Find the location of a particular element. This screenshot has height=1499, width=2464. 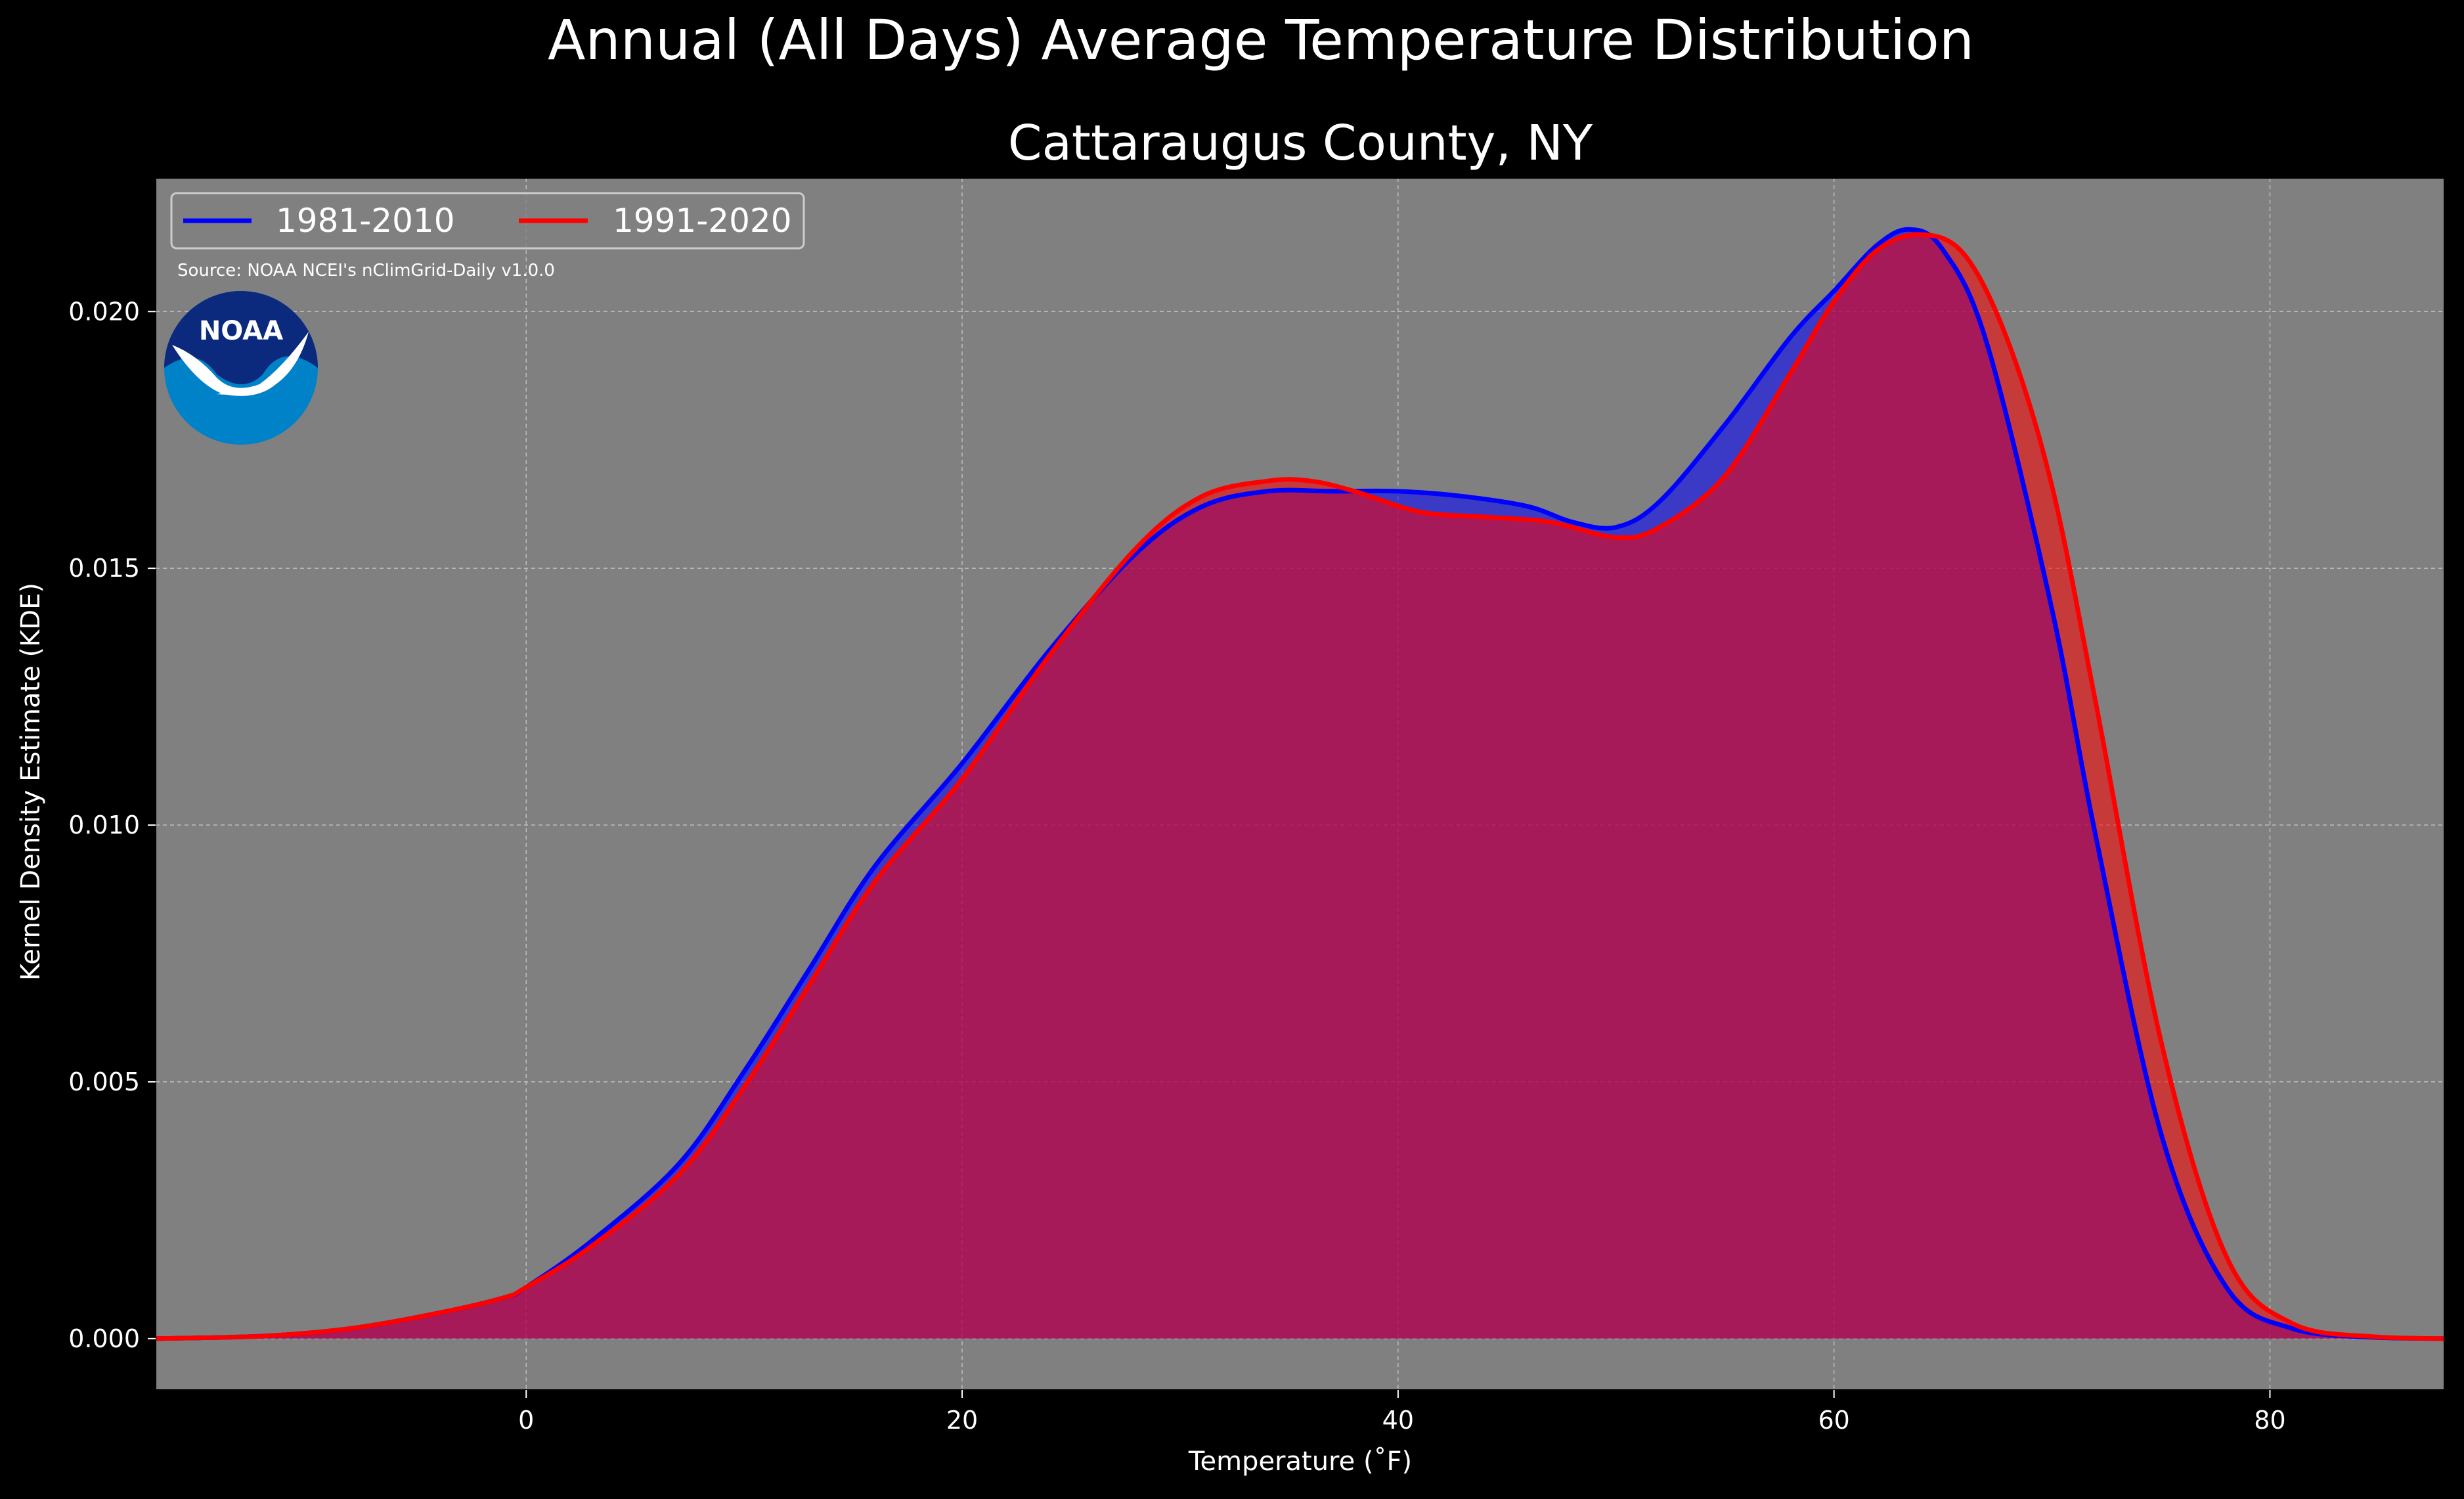

y-tick-label-2: 0.010 is located at coordinates (104, 825).